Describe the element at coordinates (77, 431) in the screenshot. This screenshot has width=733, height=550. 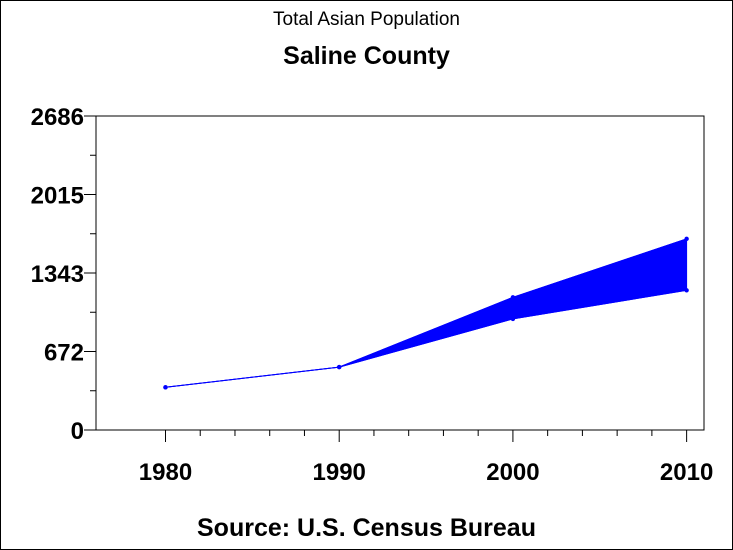
I see `y-tick-label: 0` at that location.